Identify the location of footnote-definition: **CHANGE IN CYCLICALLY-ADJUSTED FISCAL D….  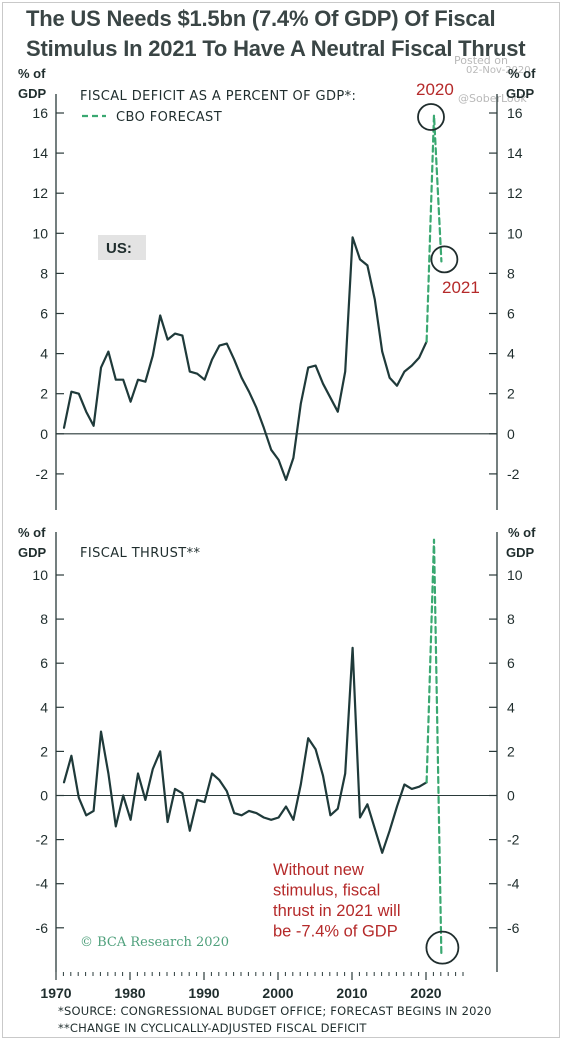
(212, 1028).